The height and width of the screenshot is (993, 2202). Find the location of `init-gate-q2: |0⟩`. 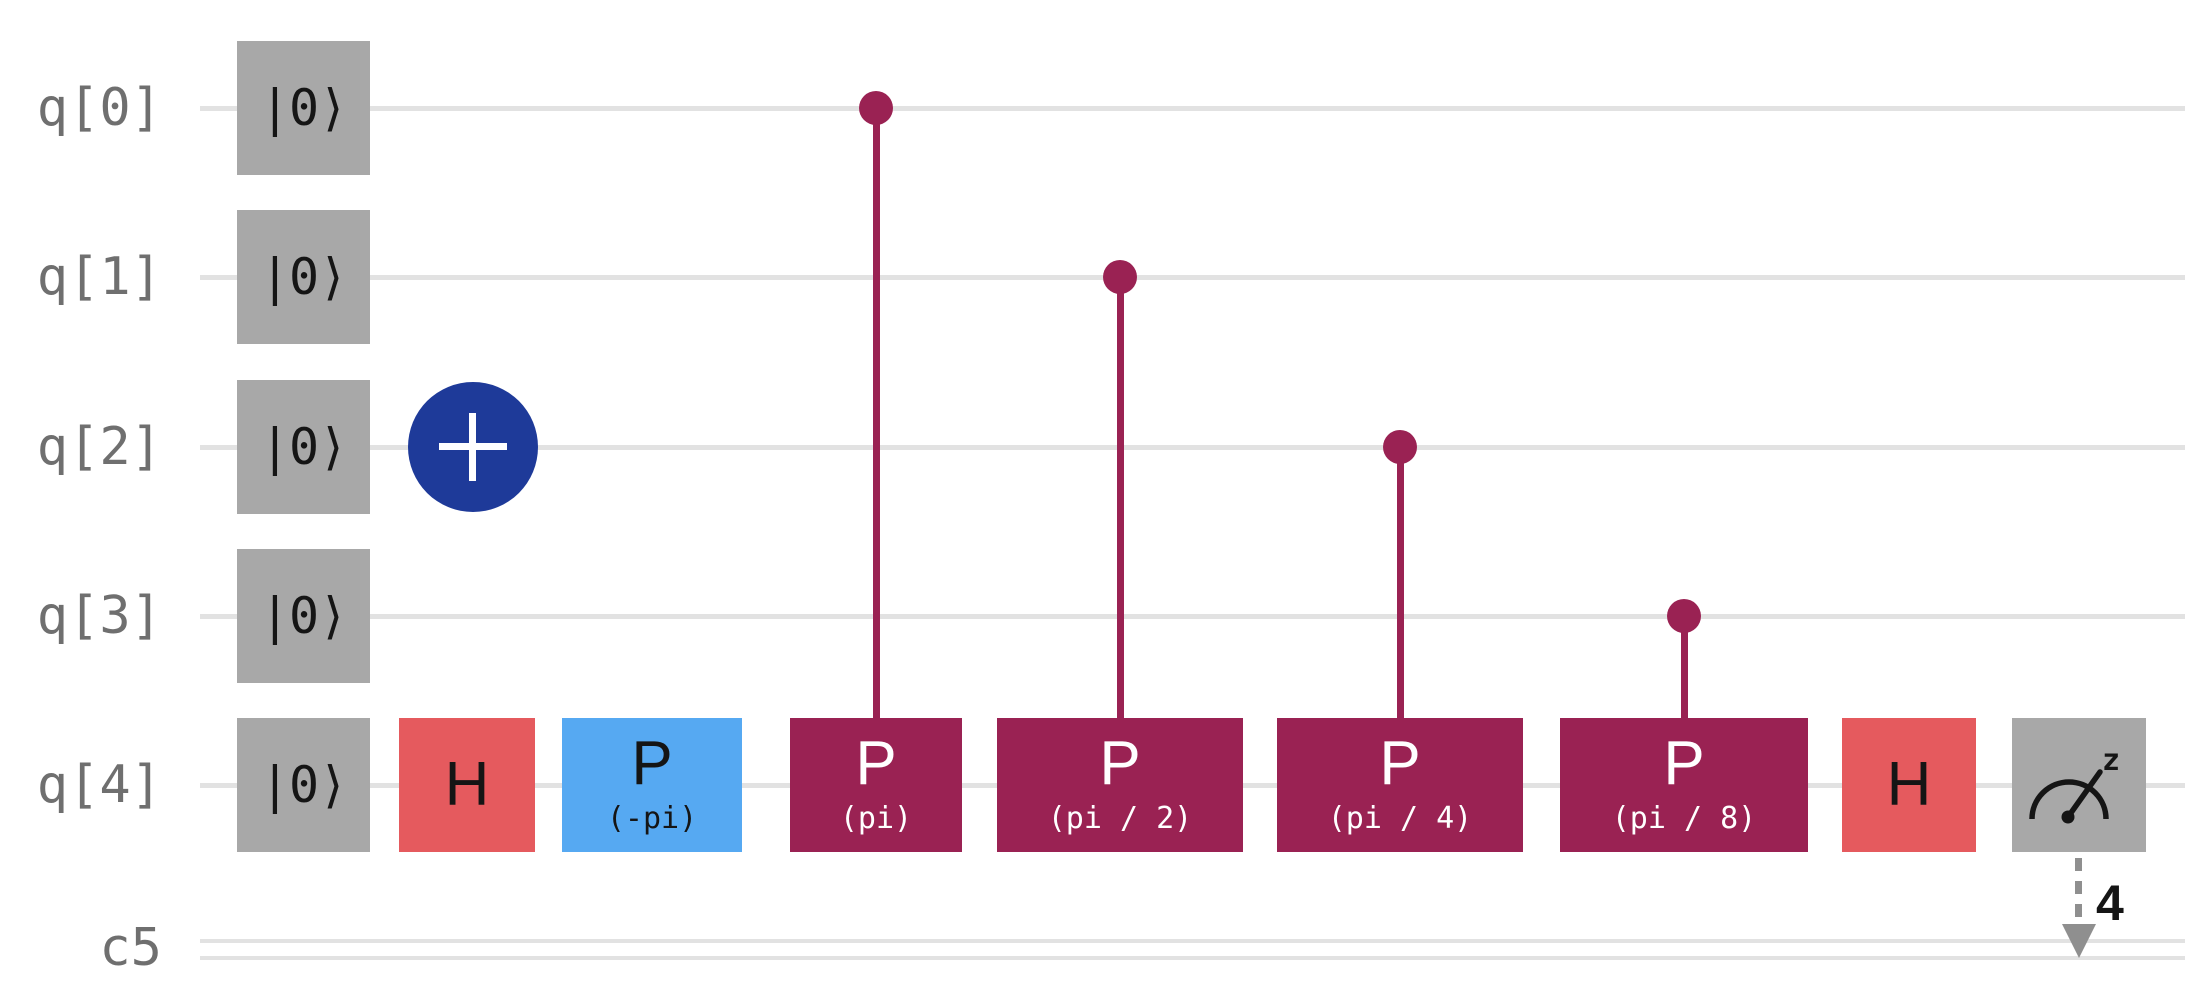

init-gate-q2: |0⟩ is located at coordinates (303, 447).